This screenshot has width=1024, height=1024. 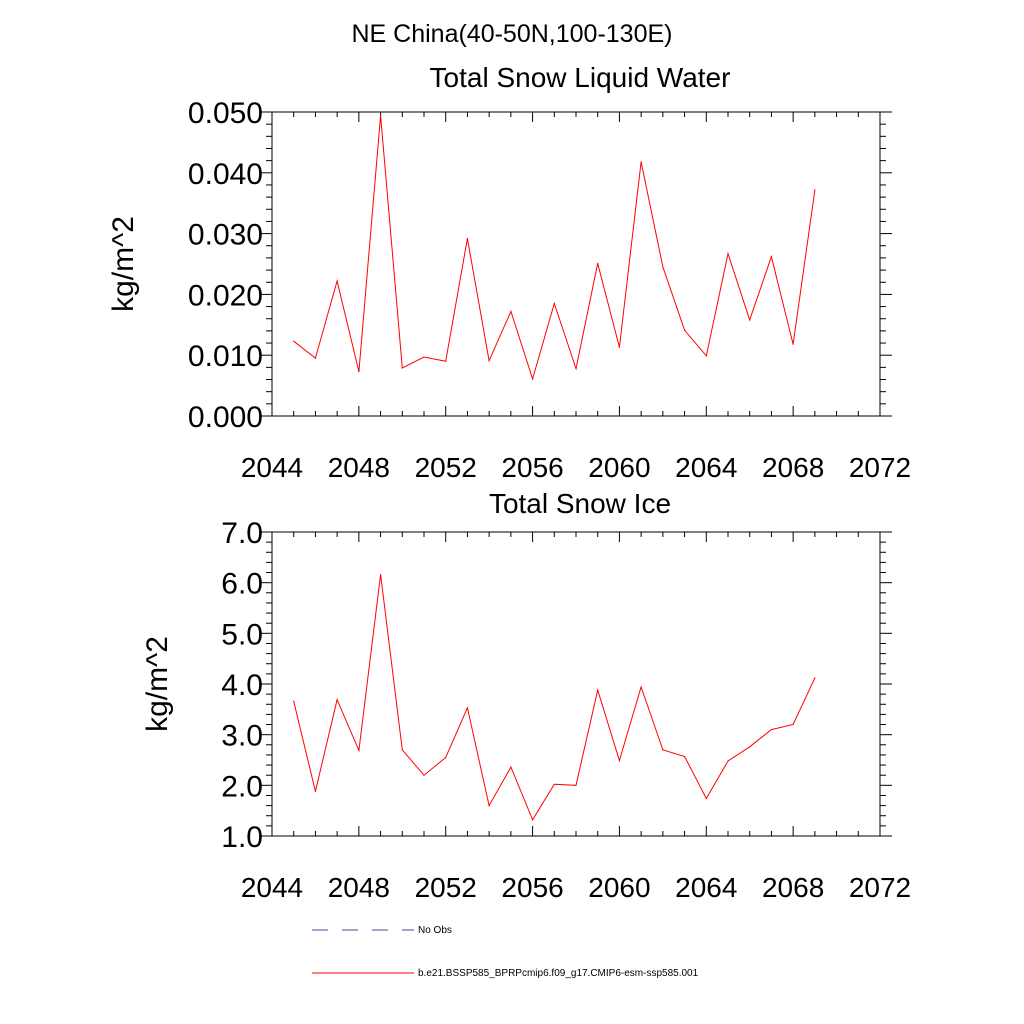 What do you see at coordinates (242, 786) in the screenshot?
I see `y-tick-label: 2.0` at bounding box center [242, 786].